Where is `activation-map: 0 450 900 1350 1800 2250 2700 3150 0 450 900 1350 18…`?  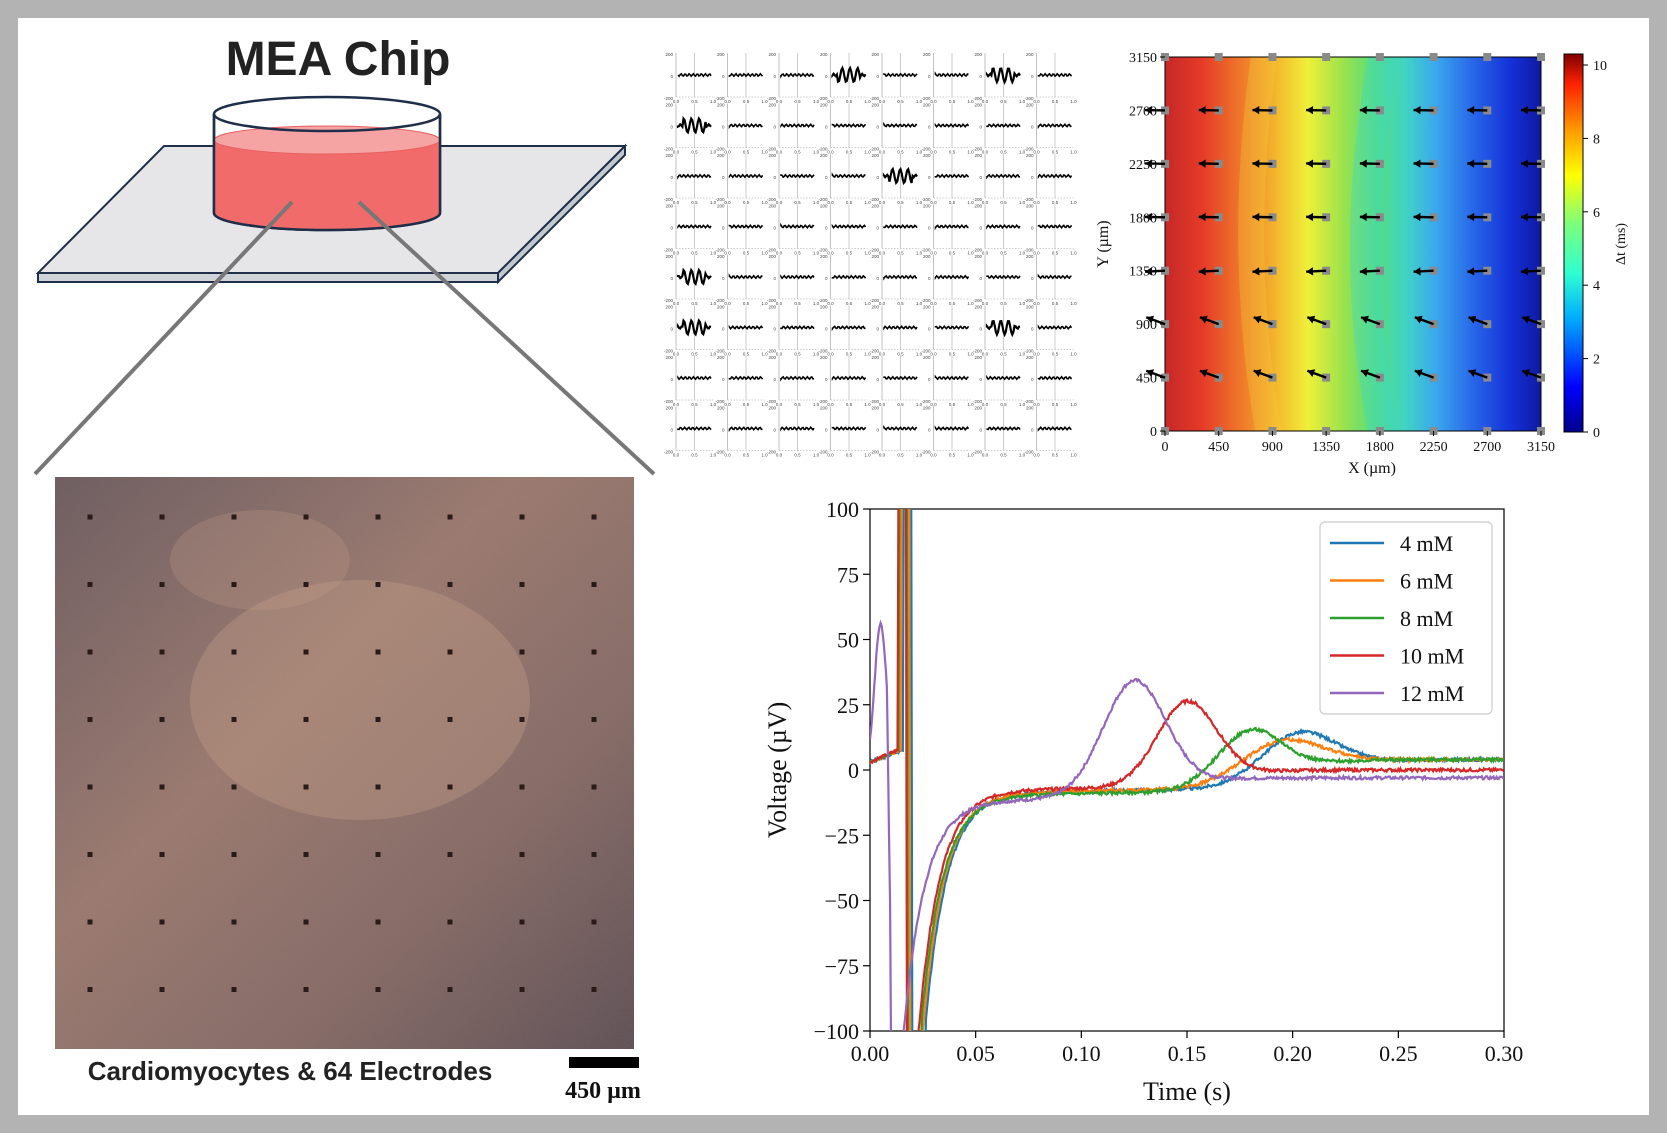 activation-map: 0 450 900 1350 1800 2250 2700 3150 0 450 900 1350 18… is located at coordinates (1362, 264).